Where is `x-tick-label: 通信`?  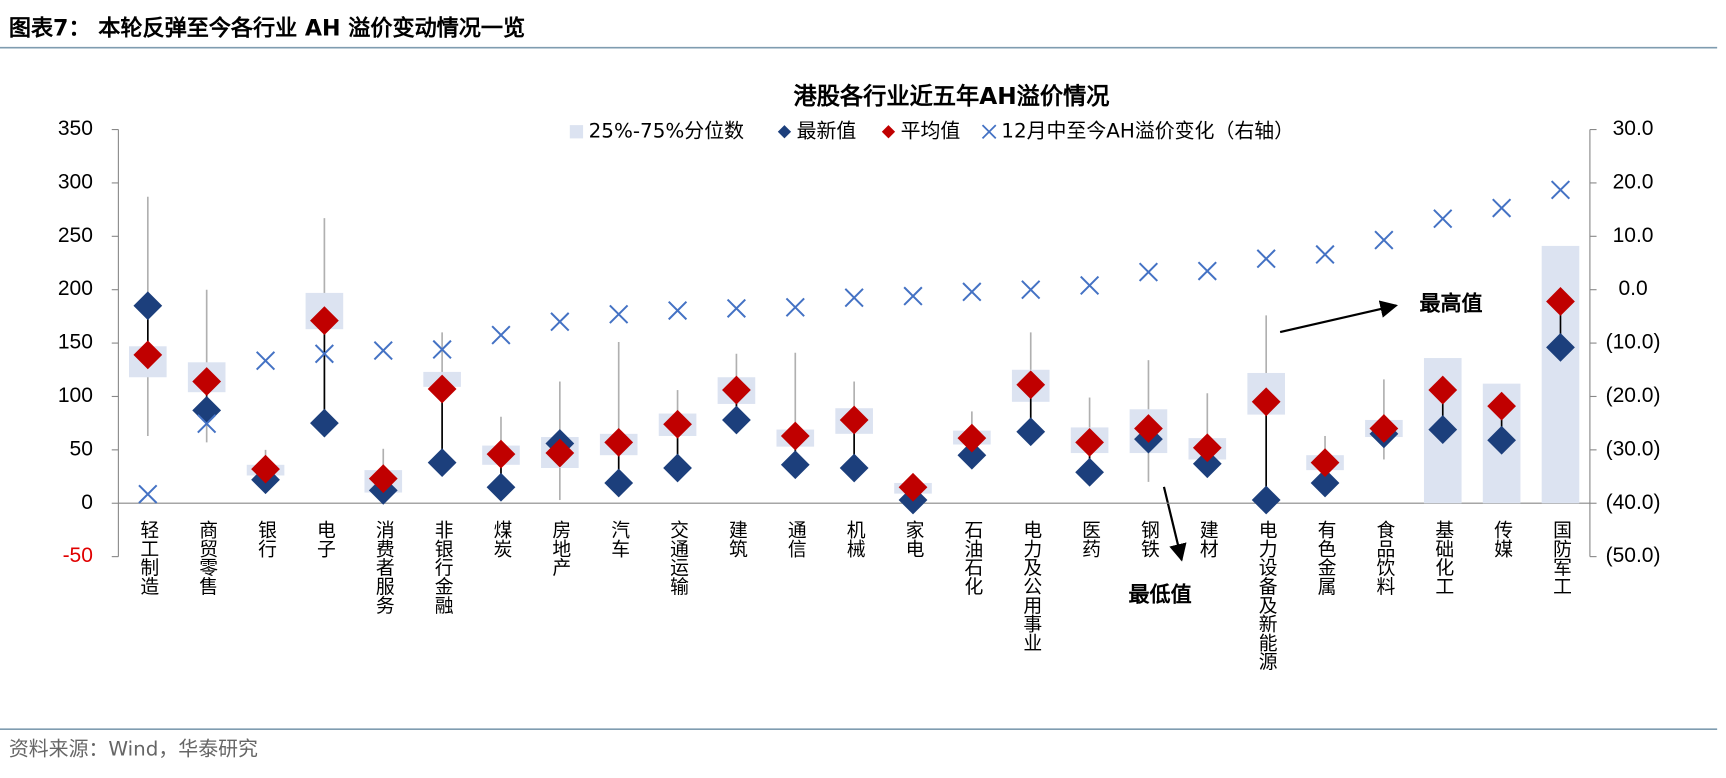
x-tick-label: 通信 is located at coordinates (795, 539).